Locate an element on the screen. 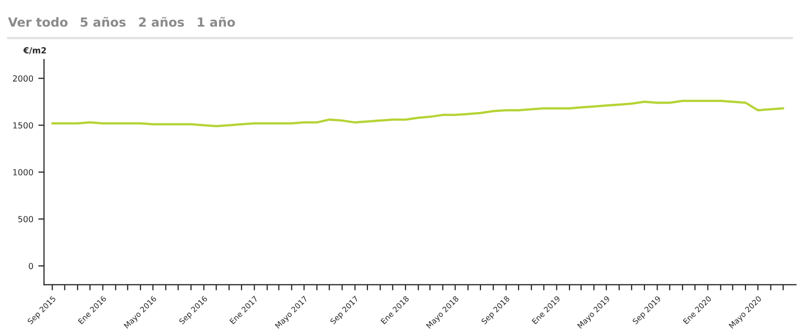  y-tick-label: 1000 is located at coordinates (23, 172).